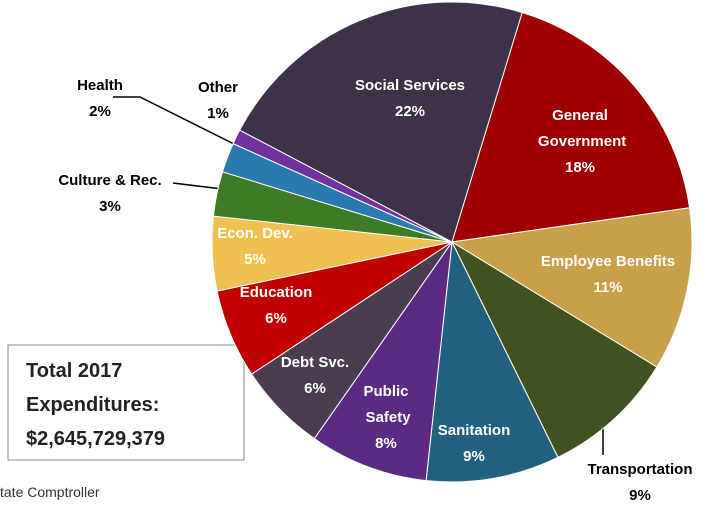  What do you see at coordinates (255, 233) in the screenshot?
I see `slice-label: Econ. Dev.` at bounding box center [255, 233].